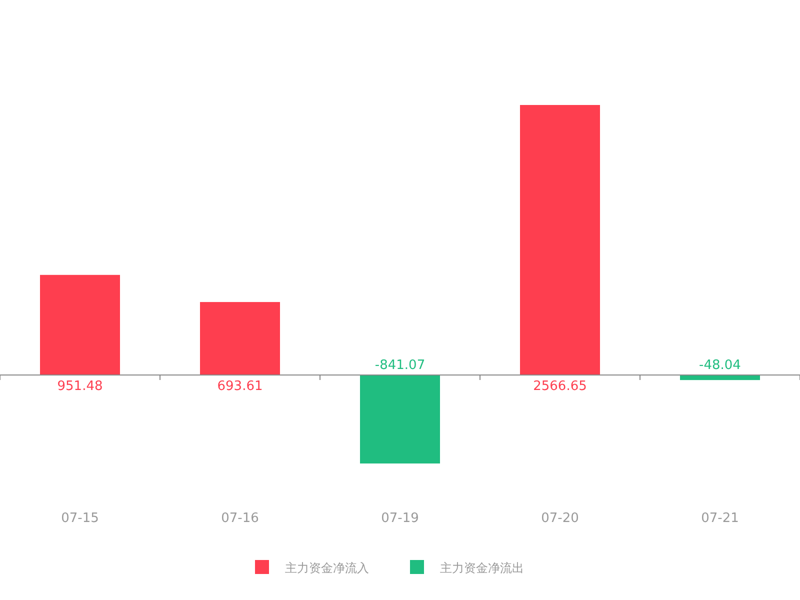 The image size is (800, 600). Describe the element at coordinates (560, 386) in the screenshot. I see `data-label: 2566.65` at that location.